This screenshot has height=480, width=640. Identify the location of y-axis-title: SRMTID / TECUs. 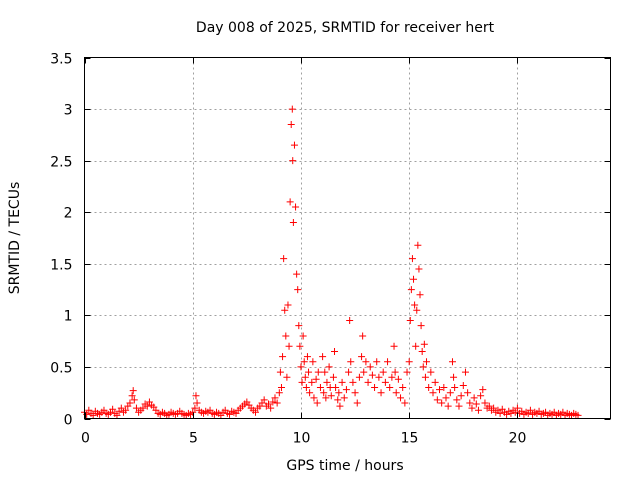
(15, 238).